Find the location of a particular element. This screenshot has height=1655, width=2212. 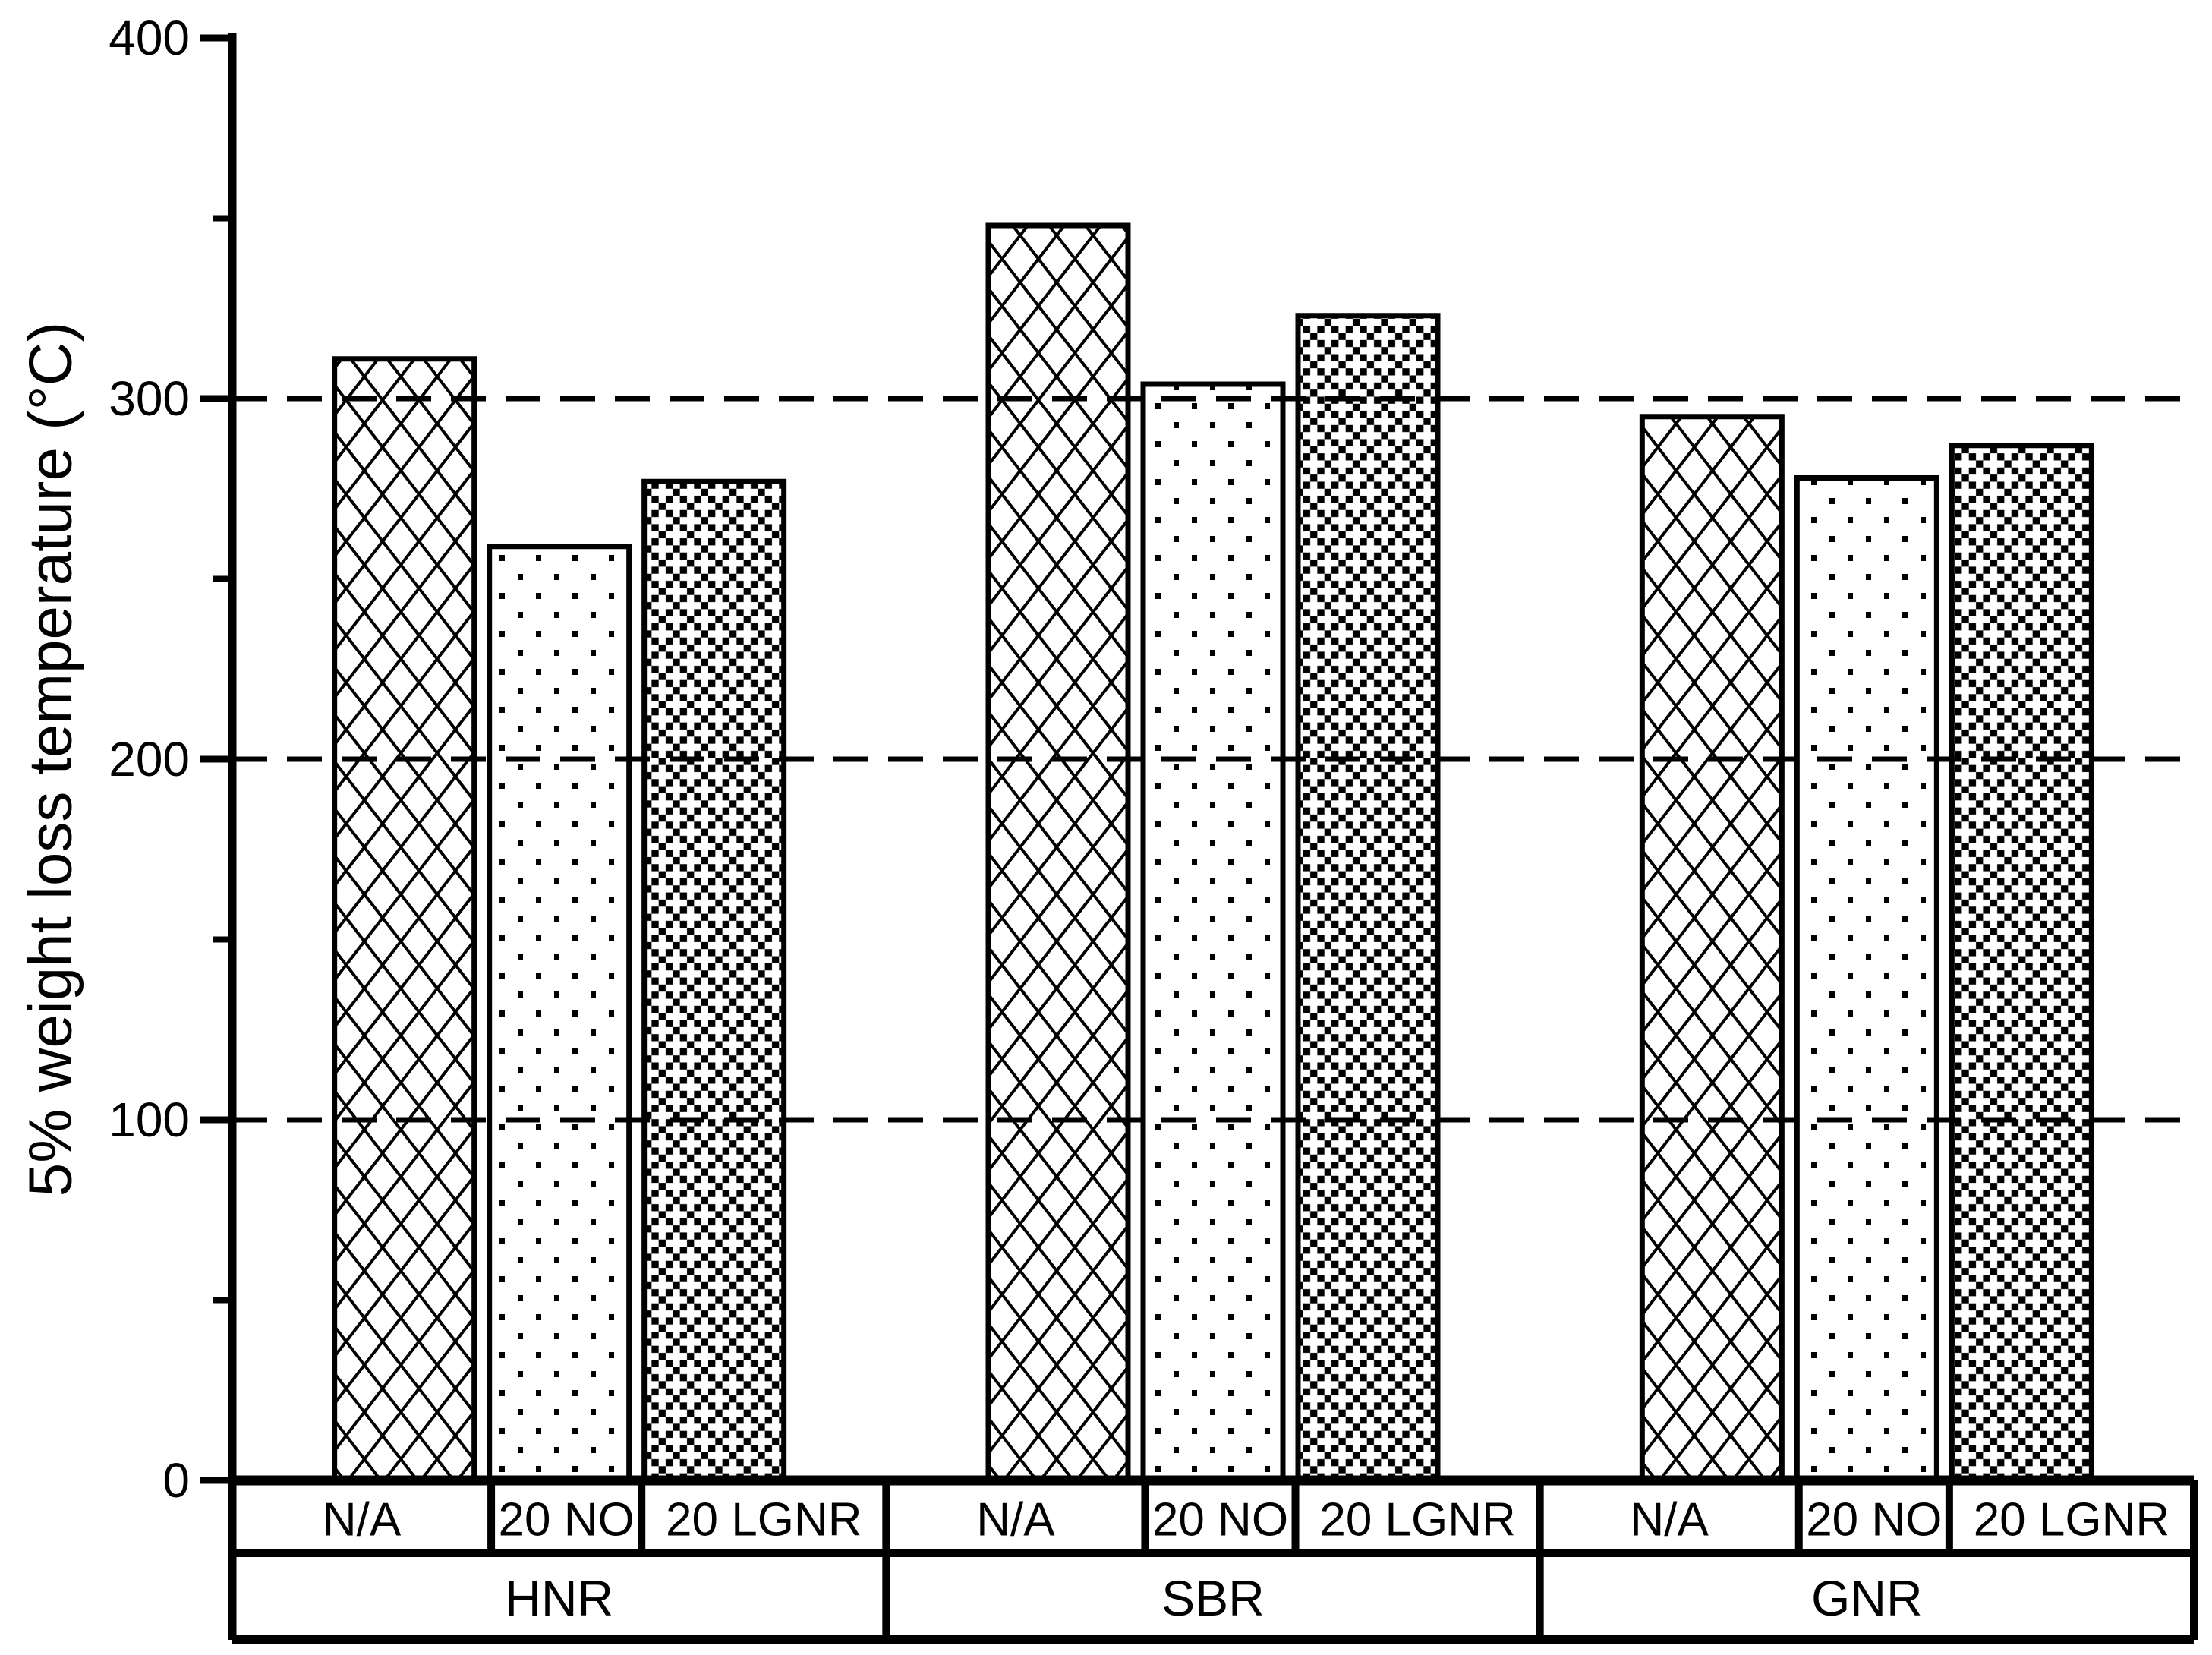

sample-label-hnr-1: 20 NO is located at coordinates (567, 1520).